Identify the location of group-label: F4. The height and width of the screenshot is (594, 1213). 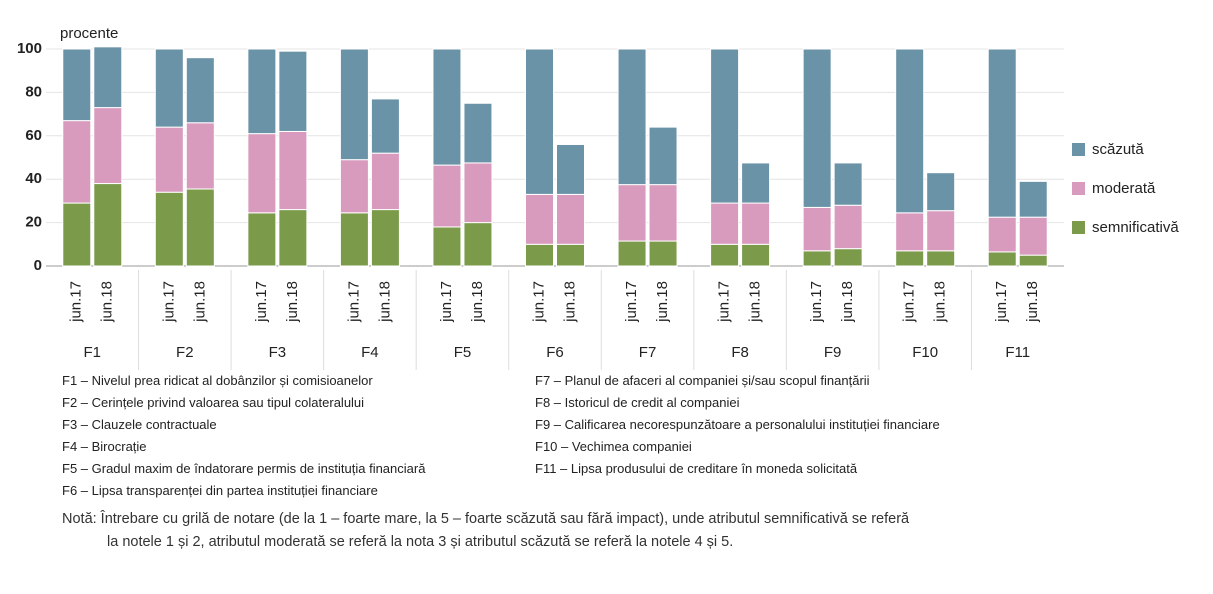
(370, 352).